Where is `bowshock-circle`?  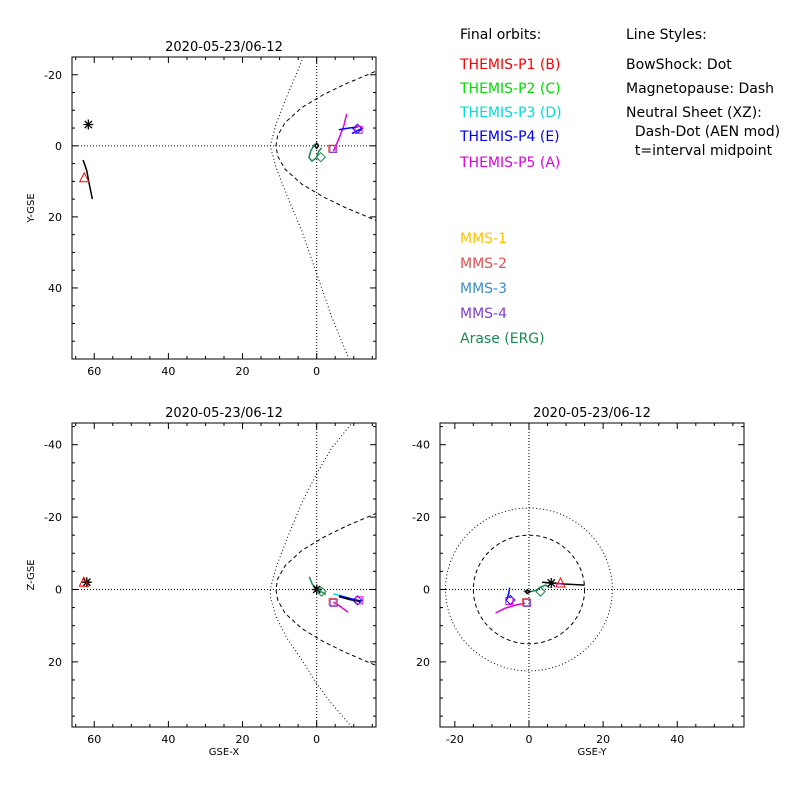 bowshock-circle is located at coordinates (529, 589).